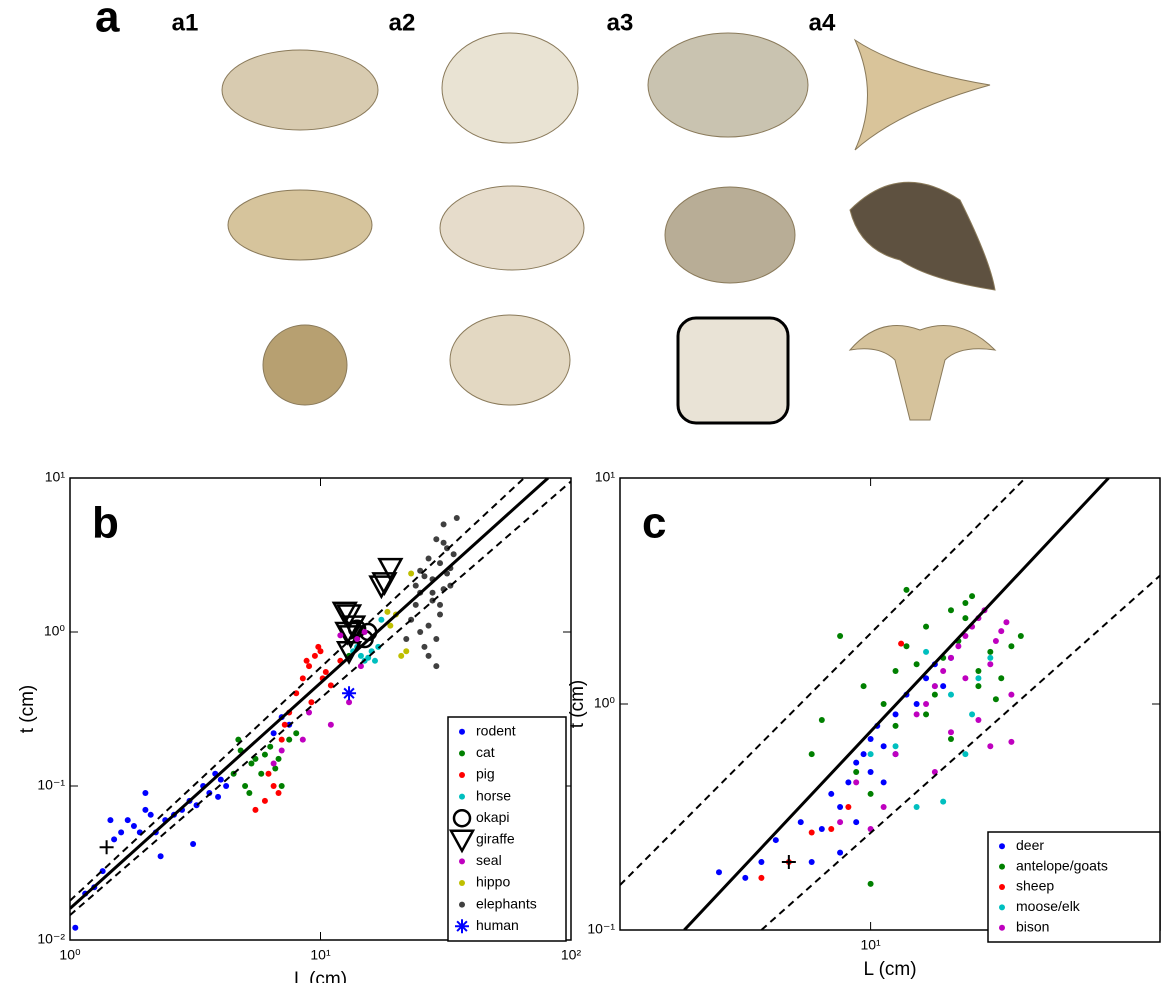 The height and width of the screenshot is (983, 1167). I want to click on panel-label: b, so click(105, 523).